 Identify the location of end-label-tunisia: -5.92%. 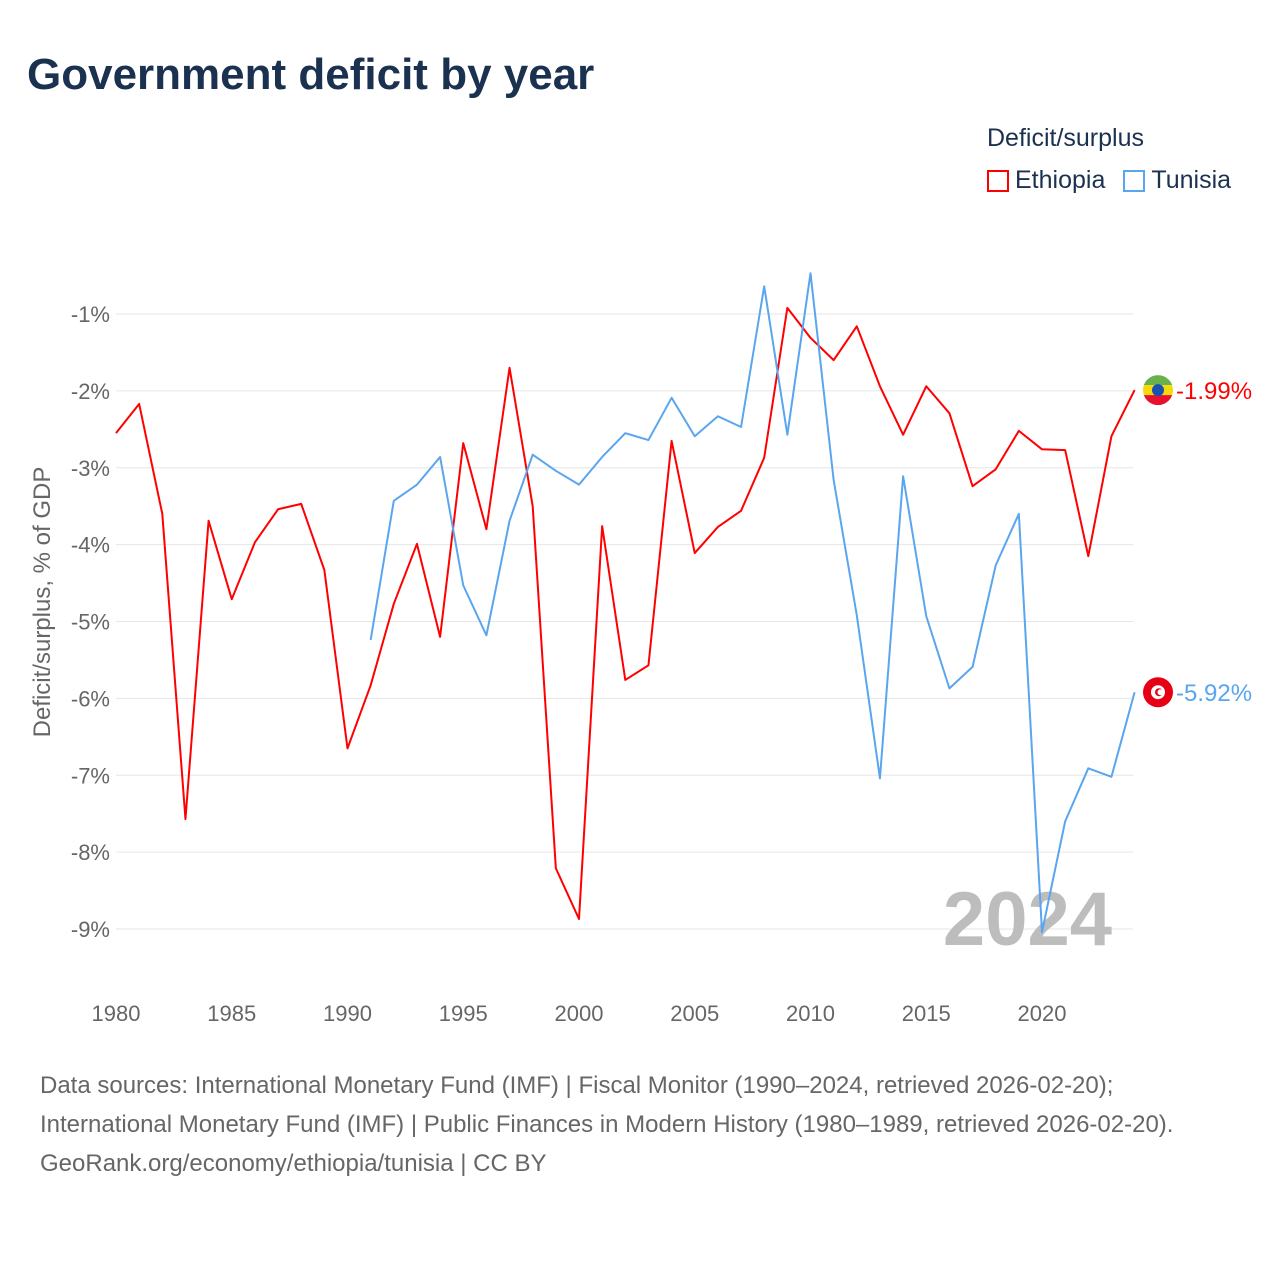
(1214, 693).